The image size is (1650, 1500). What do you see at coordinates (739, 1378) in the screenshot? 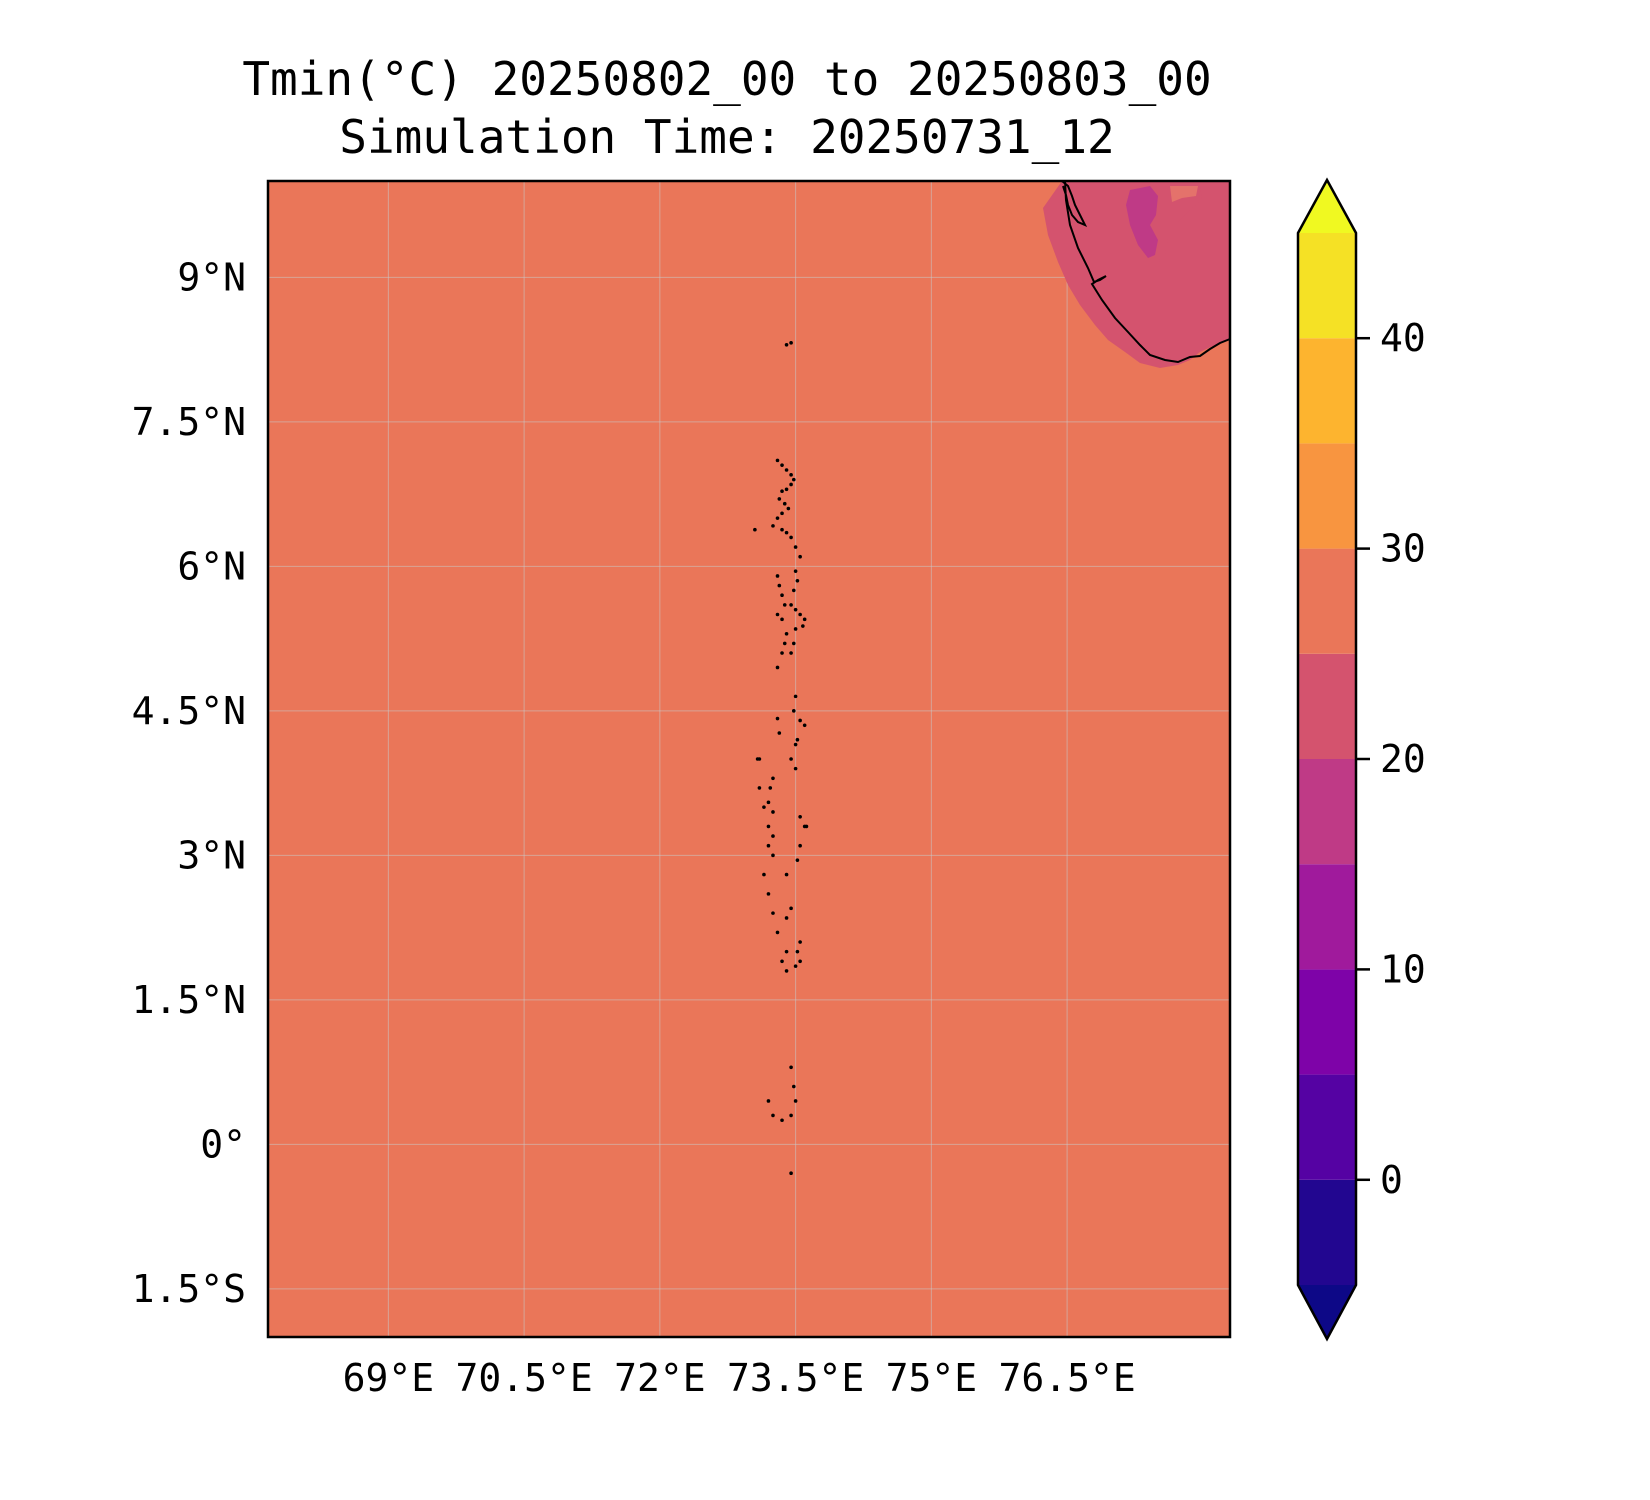
I see `longitude-axis: 69°E 70.5°E 72°E 73.5°E 75°E 76.5°E` at bounding box center [739, 1378].